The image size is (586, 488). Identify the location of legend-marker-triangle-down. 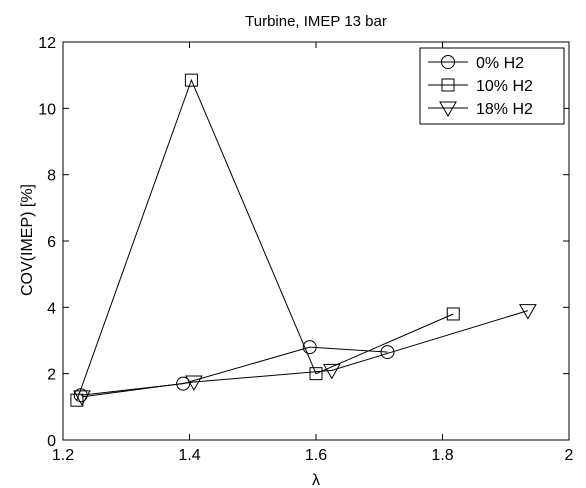
(448, 109).